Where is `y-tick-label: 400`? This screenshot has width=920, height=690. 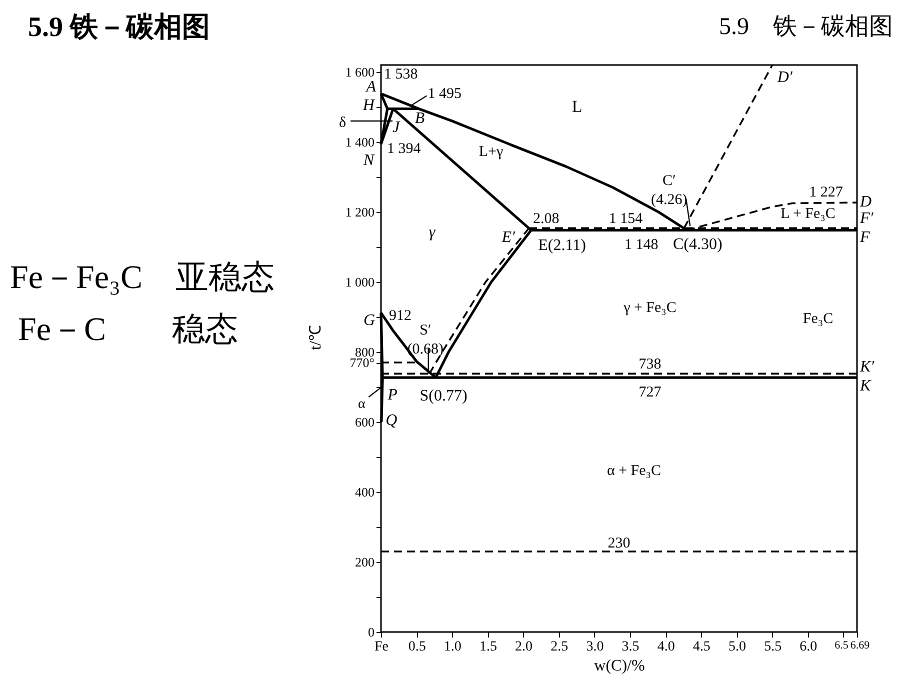 y-tick-label: 400 is located at coordinates (364, 492).